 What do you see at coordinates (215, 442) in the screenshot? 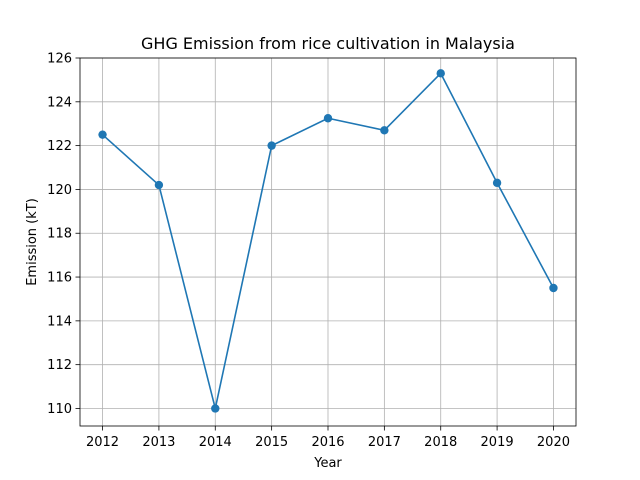
I see `x-tick-label: 2014` at bounding box center [215, 442].